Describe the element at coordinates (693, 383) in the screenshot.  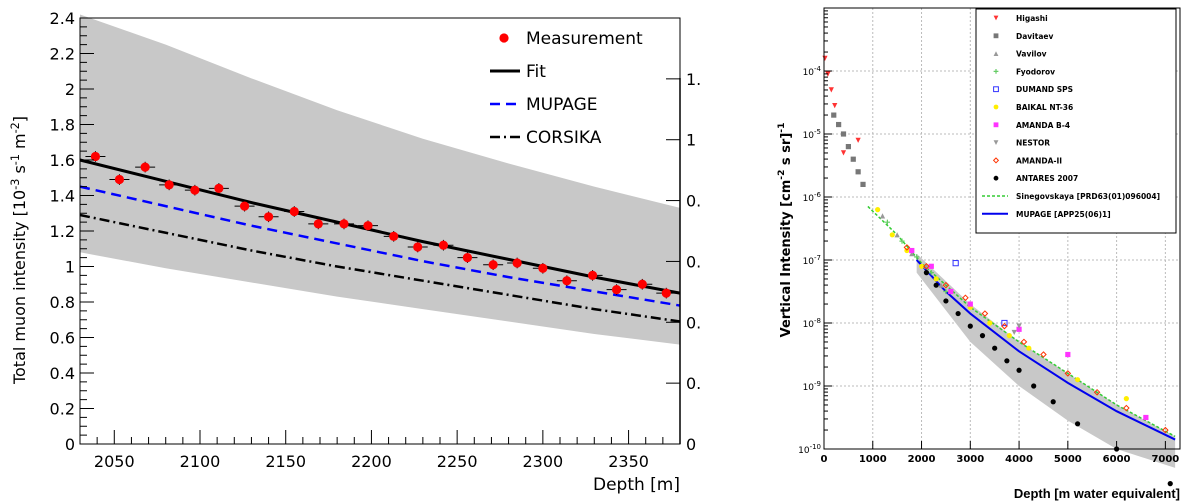
I see `y2-tick-label: 0.2` at that location.